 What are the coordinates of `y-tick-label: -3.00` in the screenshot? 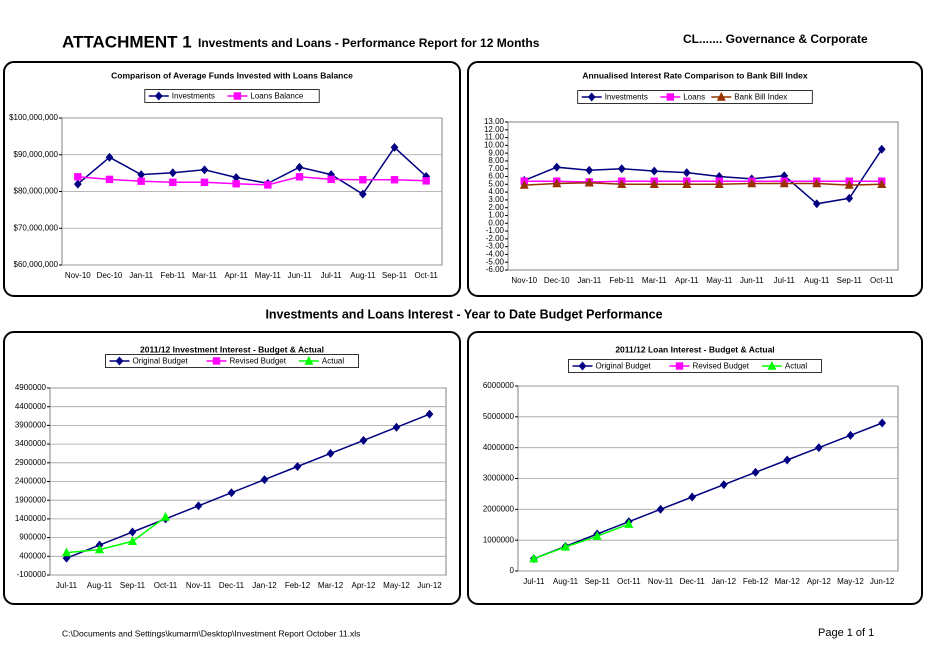 It's located at (495, 246).